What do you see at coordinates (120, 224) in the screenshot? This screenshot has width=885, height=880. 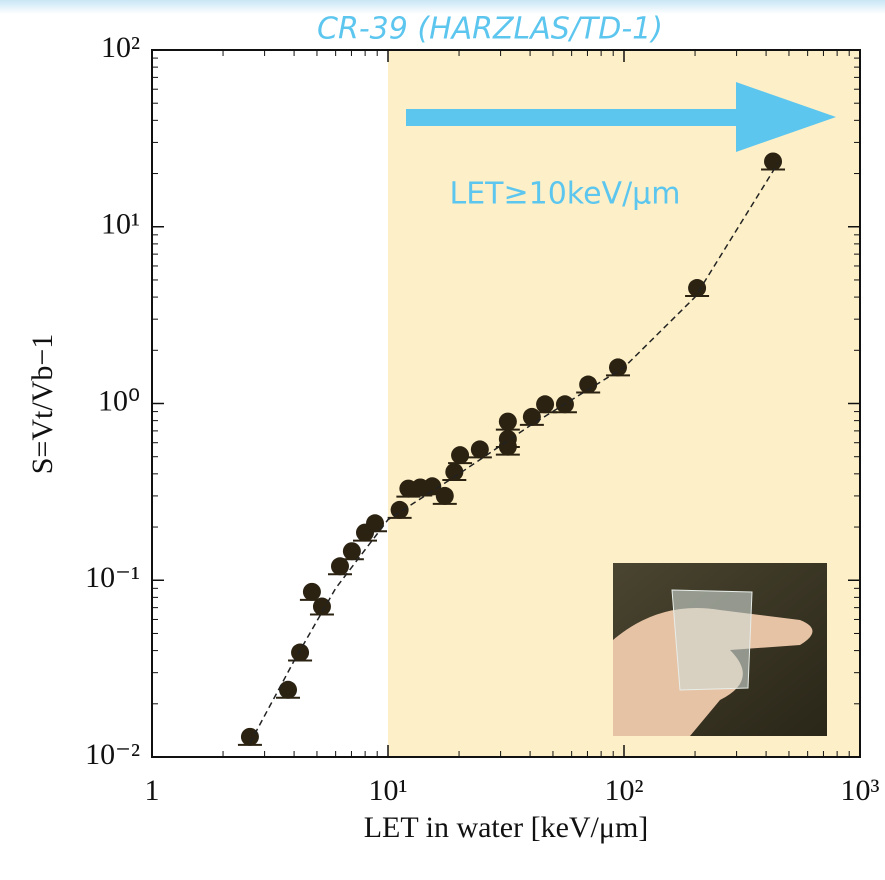 I see `y-tick-label: 10¹` at bounding box center [120, 224].